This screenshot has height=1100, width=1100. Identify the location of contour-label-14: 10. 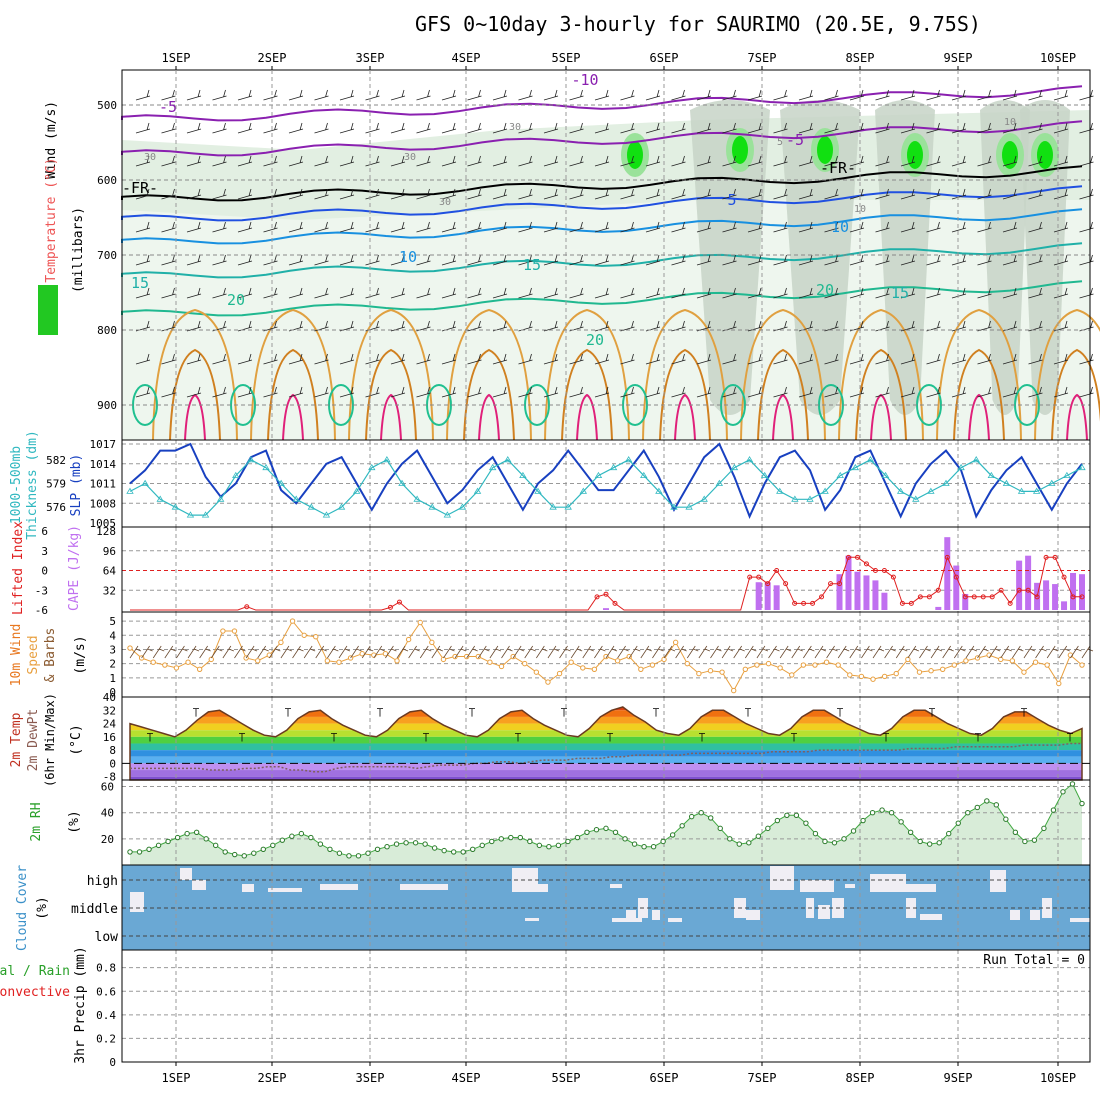
(860, 209).